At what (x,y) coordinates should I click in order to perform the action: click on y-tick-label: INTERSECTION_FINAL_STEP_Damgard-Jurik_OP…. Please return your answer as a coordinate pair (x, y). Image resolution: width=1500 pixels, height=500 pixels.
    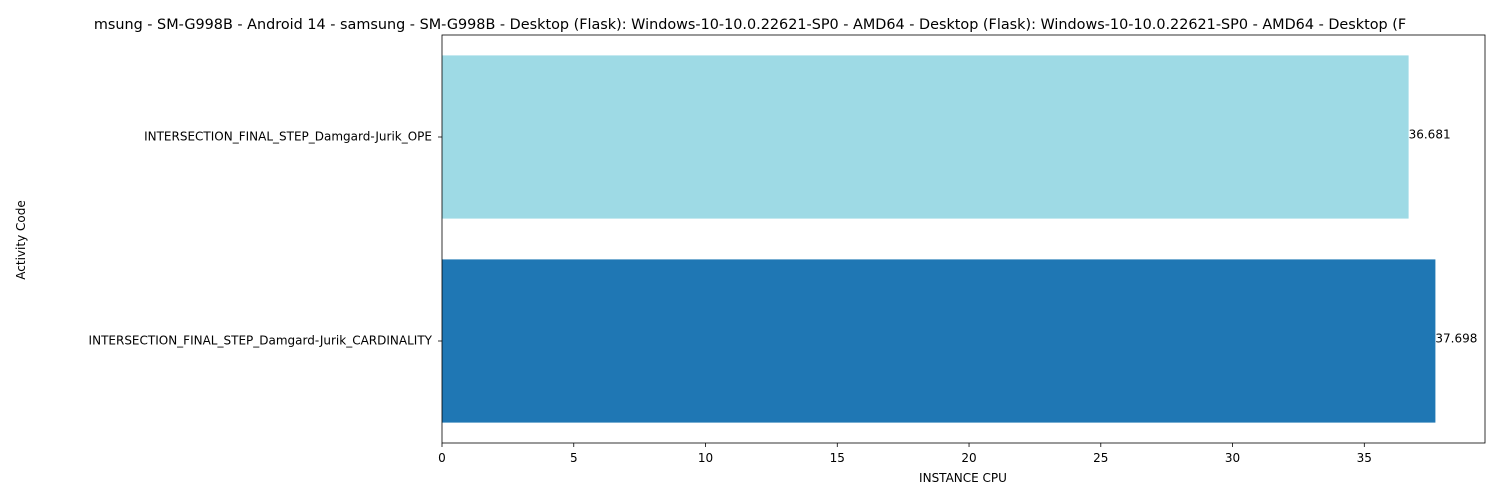
    Looking at the image, I should click on (288, 137).